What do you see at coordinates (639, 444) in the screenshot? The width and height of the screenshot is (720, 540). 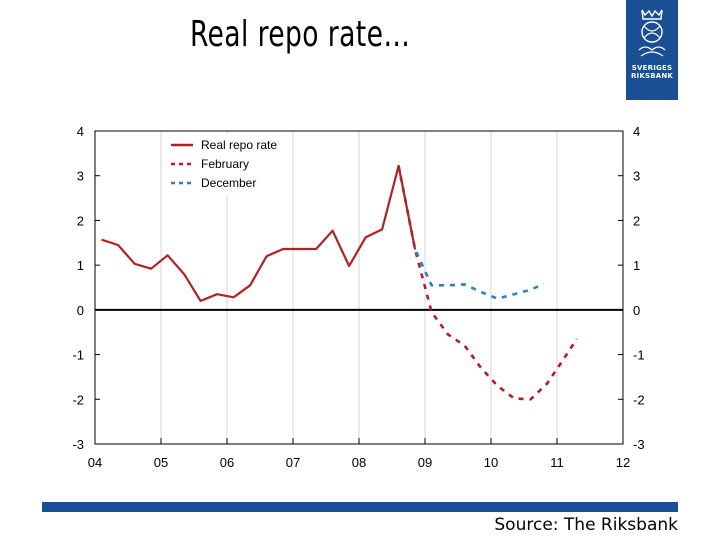 I see `y-tick-label-right: -3` at bounding box center [639, 444].